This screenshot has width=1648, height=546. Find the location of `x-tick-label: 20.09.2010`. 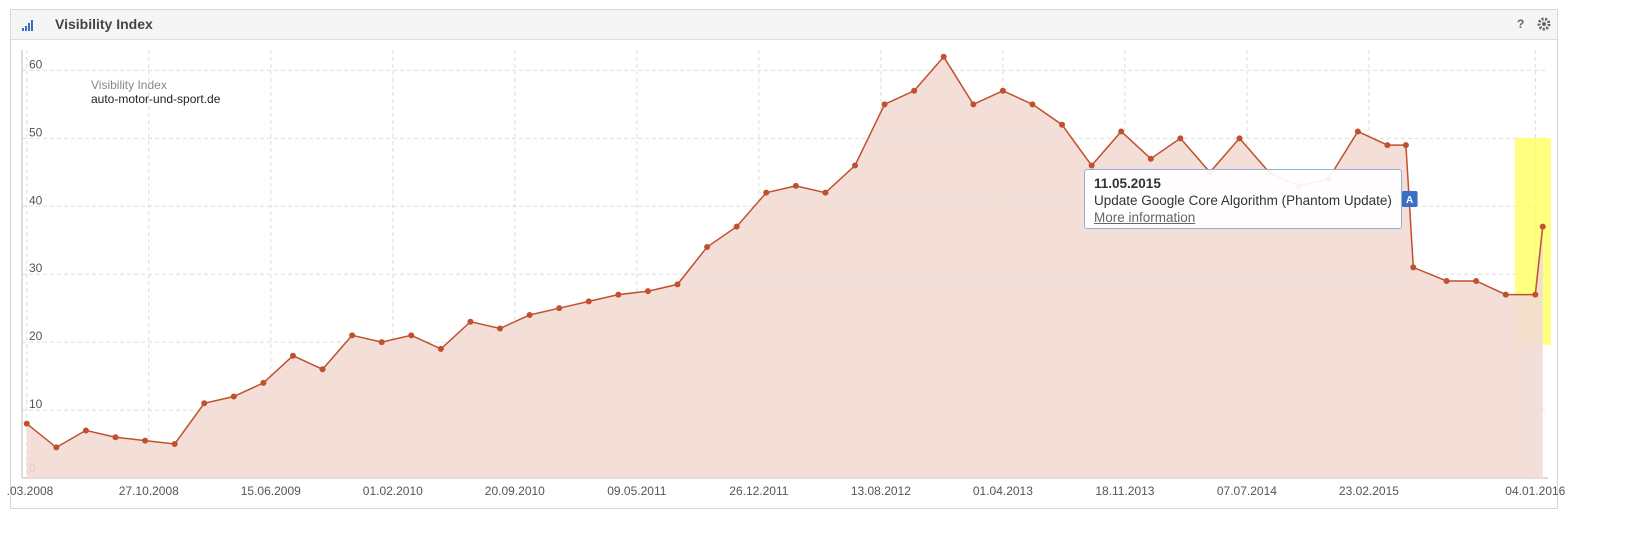

x-tick-label: 20.09.2010 is located at coordinates (515, 491).